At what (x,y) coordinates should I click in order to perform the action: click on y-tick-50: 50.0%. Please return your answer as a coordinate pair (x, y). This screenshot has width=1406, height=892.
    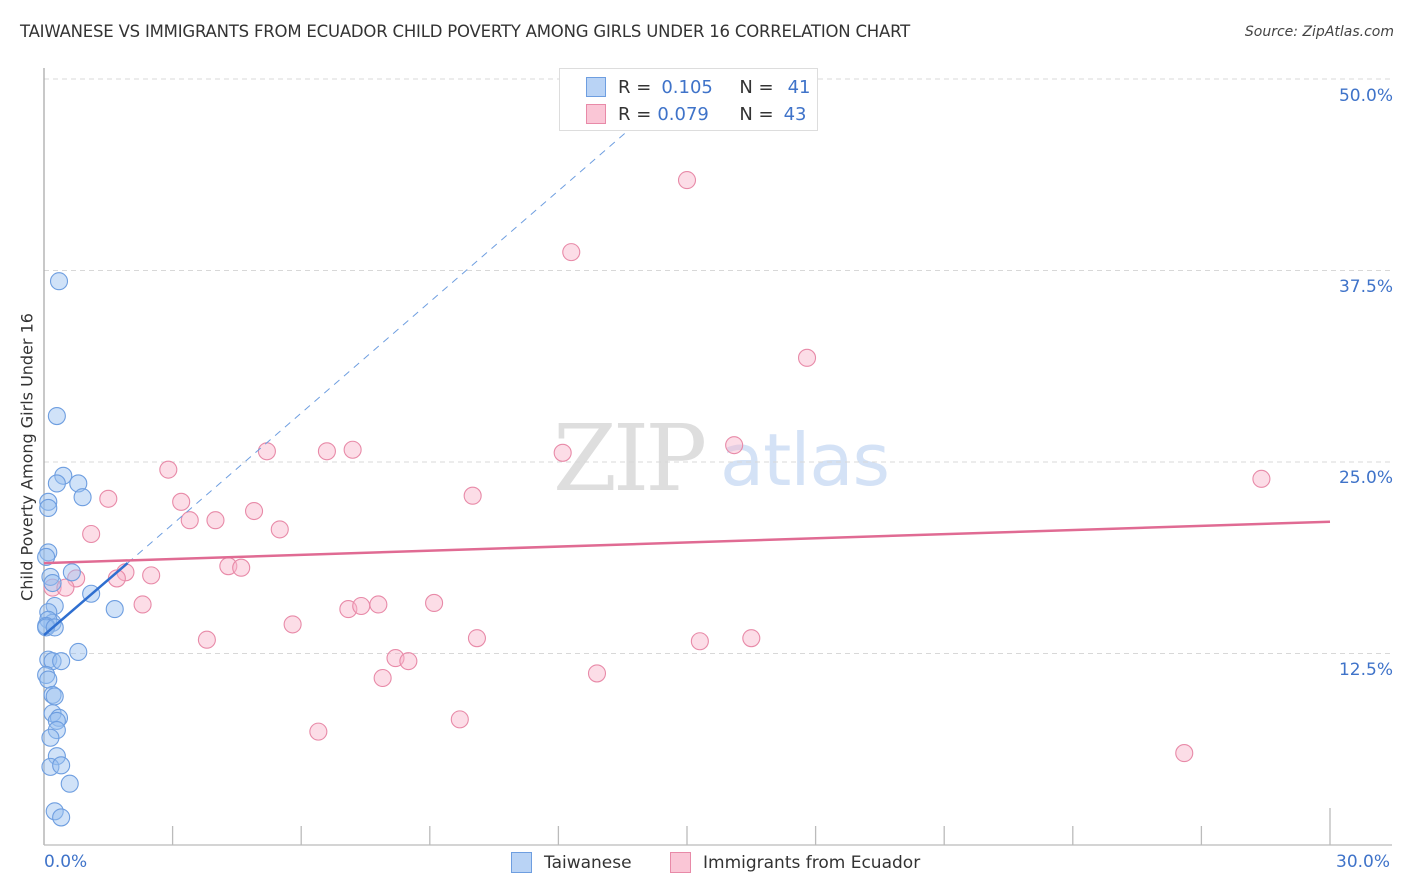
    Looking at the image, I should click on (1365, 96).